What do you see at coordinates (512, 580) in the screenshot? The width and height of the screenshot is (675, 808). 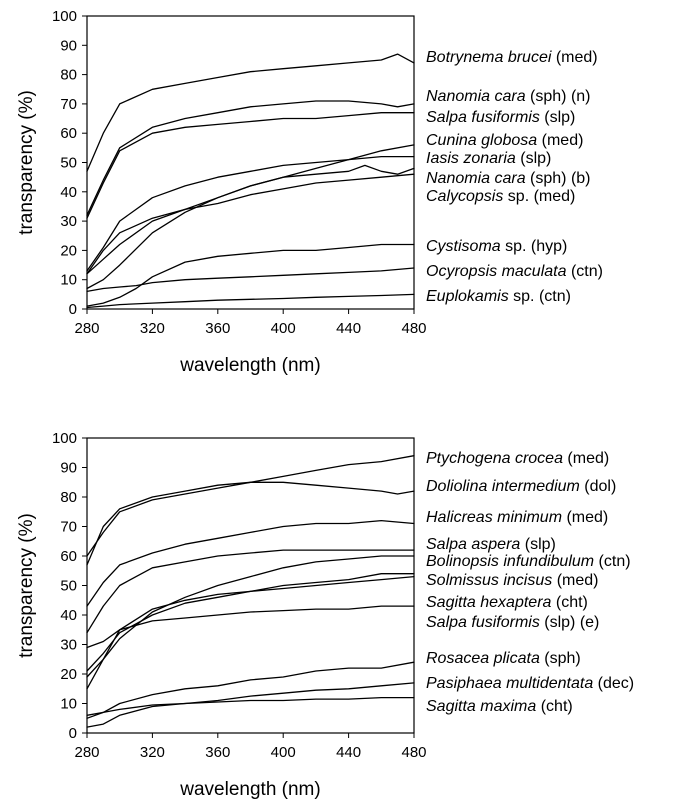 I see `series-label: Solmissus incisus (med)` at bounding box center [512, 580].